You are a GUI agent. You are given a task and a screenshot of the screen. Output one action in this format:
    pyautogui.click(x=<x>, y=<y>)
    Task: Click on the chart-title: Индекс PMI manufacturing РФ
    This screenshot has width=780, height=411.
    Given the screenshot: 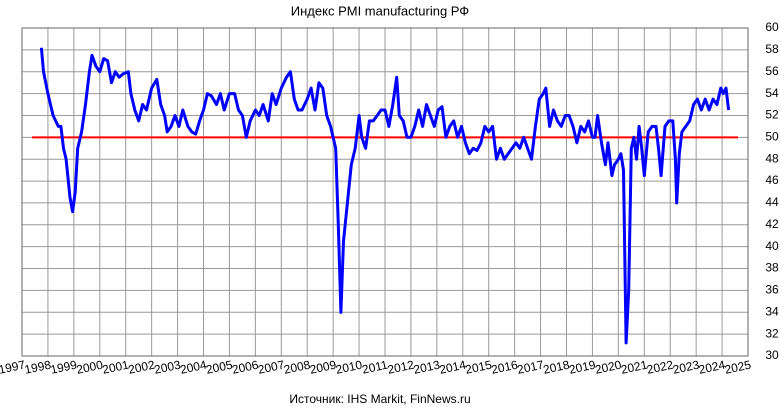 What is the action you would take?
    pyautogui.click(x=380, y=10)
    